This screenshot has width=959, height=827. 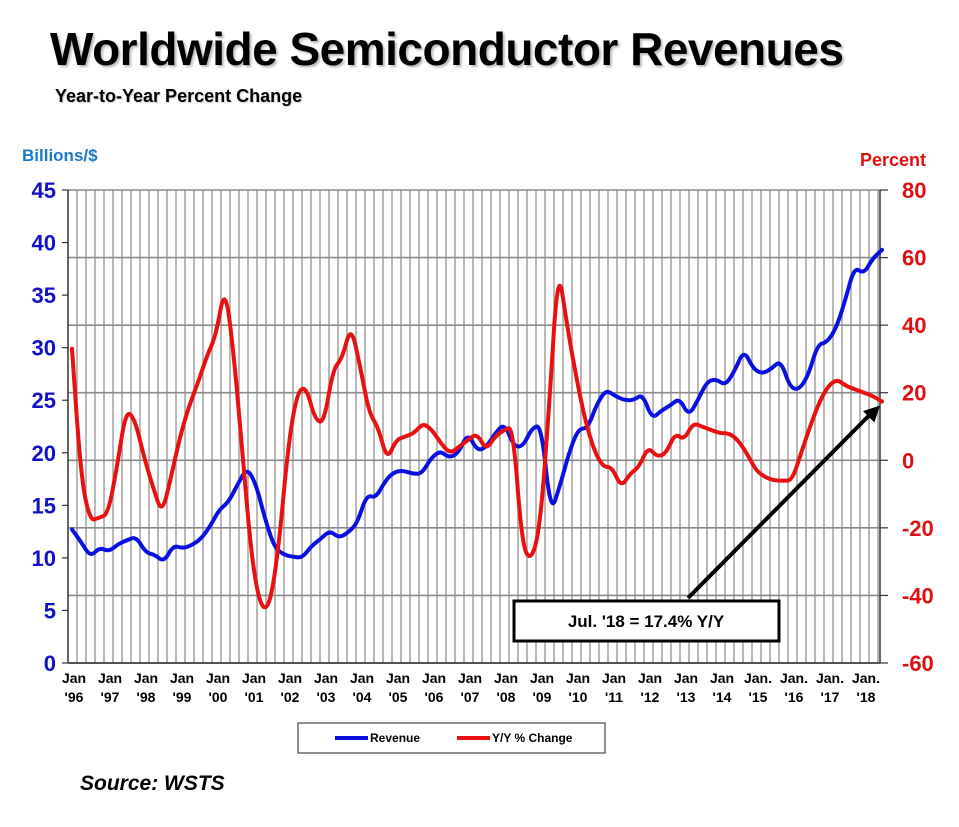 What do you see at coordinates (434, 697) in the screenshot?
I see `x-tick-label-year: '06` at bounding box center [434, 697].